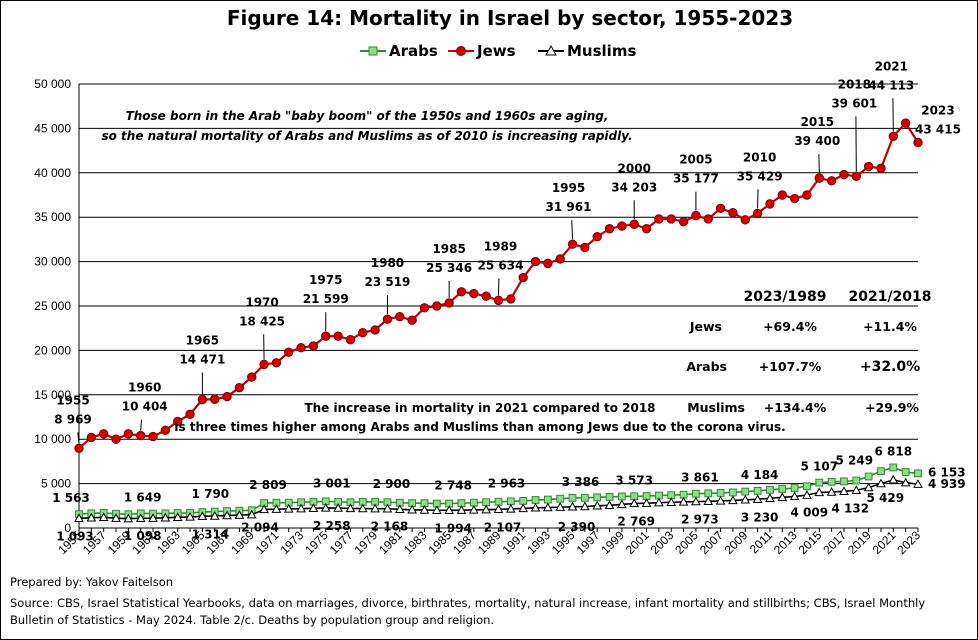 Image resolution: width=978 pixels, height=640 pixels. Describe the element at coordinates (894, 451) in the screenshot. I see `data-label-arabs-2021: 6 818` at that location.